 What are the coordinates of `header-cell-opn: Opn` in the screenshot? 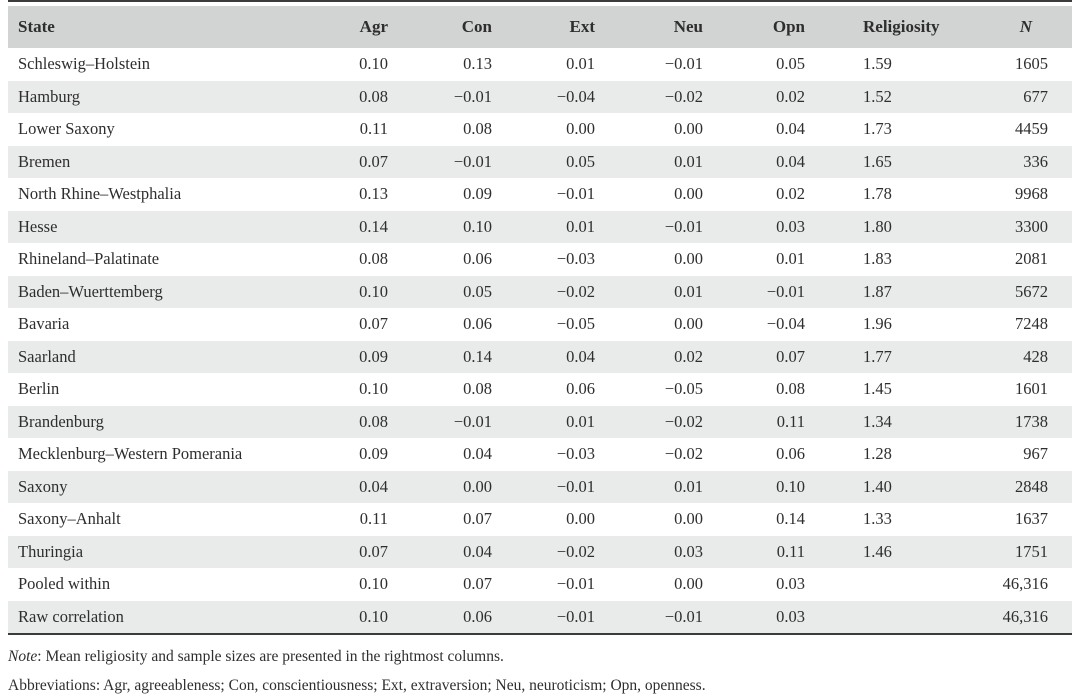 It's located at (766, 27).